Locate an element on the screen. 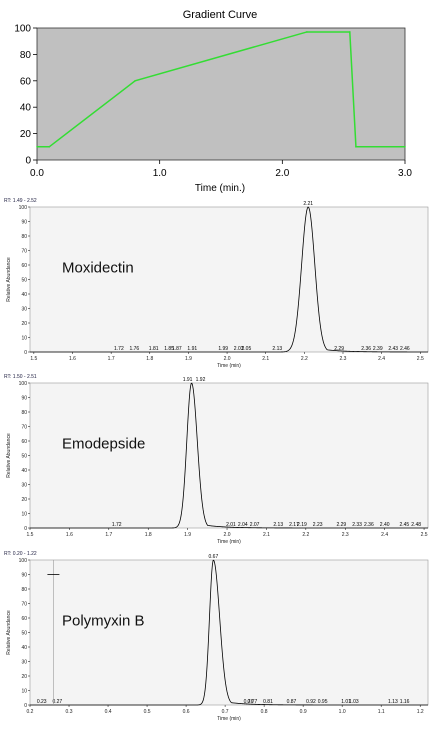 The height and width of the screenshot is (738, 440). x-tick-label: 0.8 is located at coordinates (264, 712).